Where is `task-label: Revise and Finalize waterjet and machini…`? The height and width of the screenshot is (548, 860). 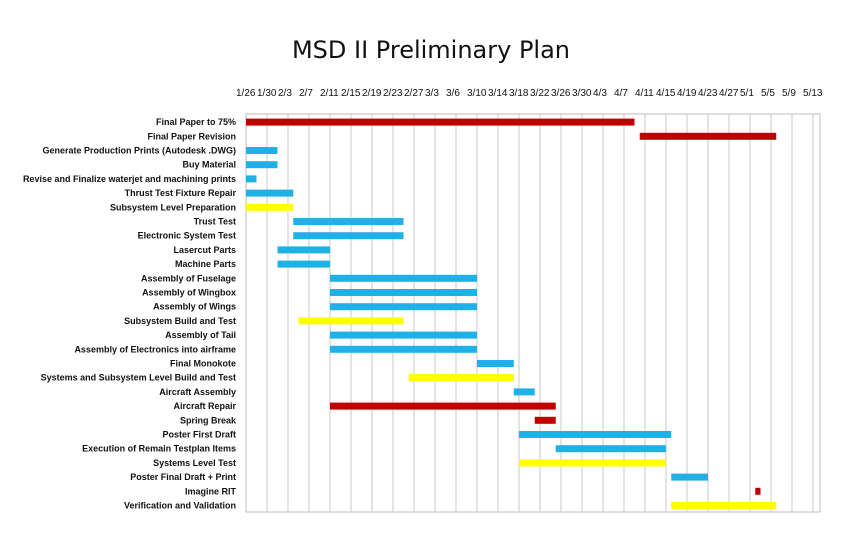 task-label: Revise and Finalize waterjet and machini… is located at coordinates (129, 179).